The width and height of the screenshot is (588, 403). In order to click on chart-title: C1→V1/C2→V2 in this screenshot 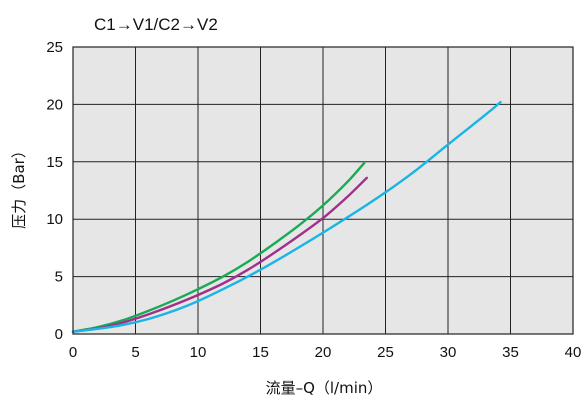, I will do `click(156, 24)`.